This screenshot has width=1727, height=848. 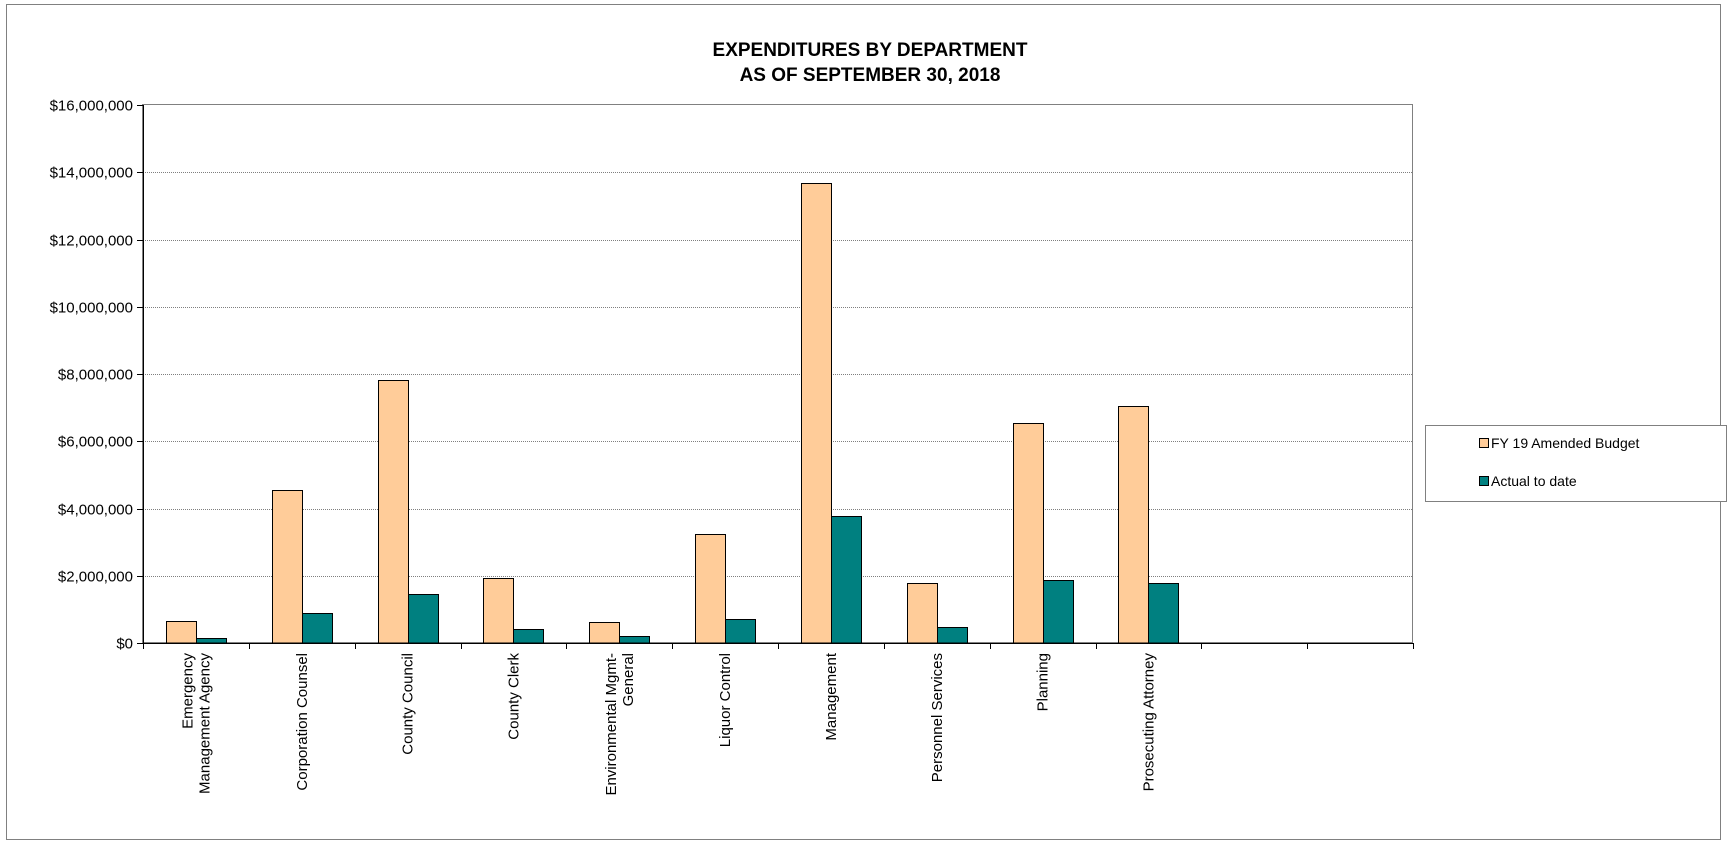 What do you see at coordinates (95, 442) in the screenshot?
I see `y-tick-label: $6,000,000` at bounding box center [95, 442].